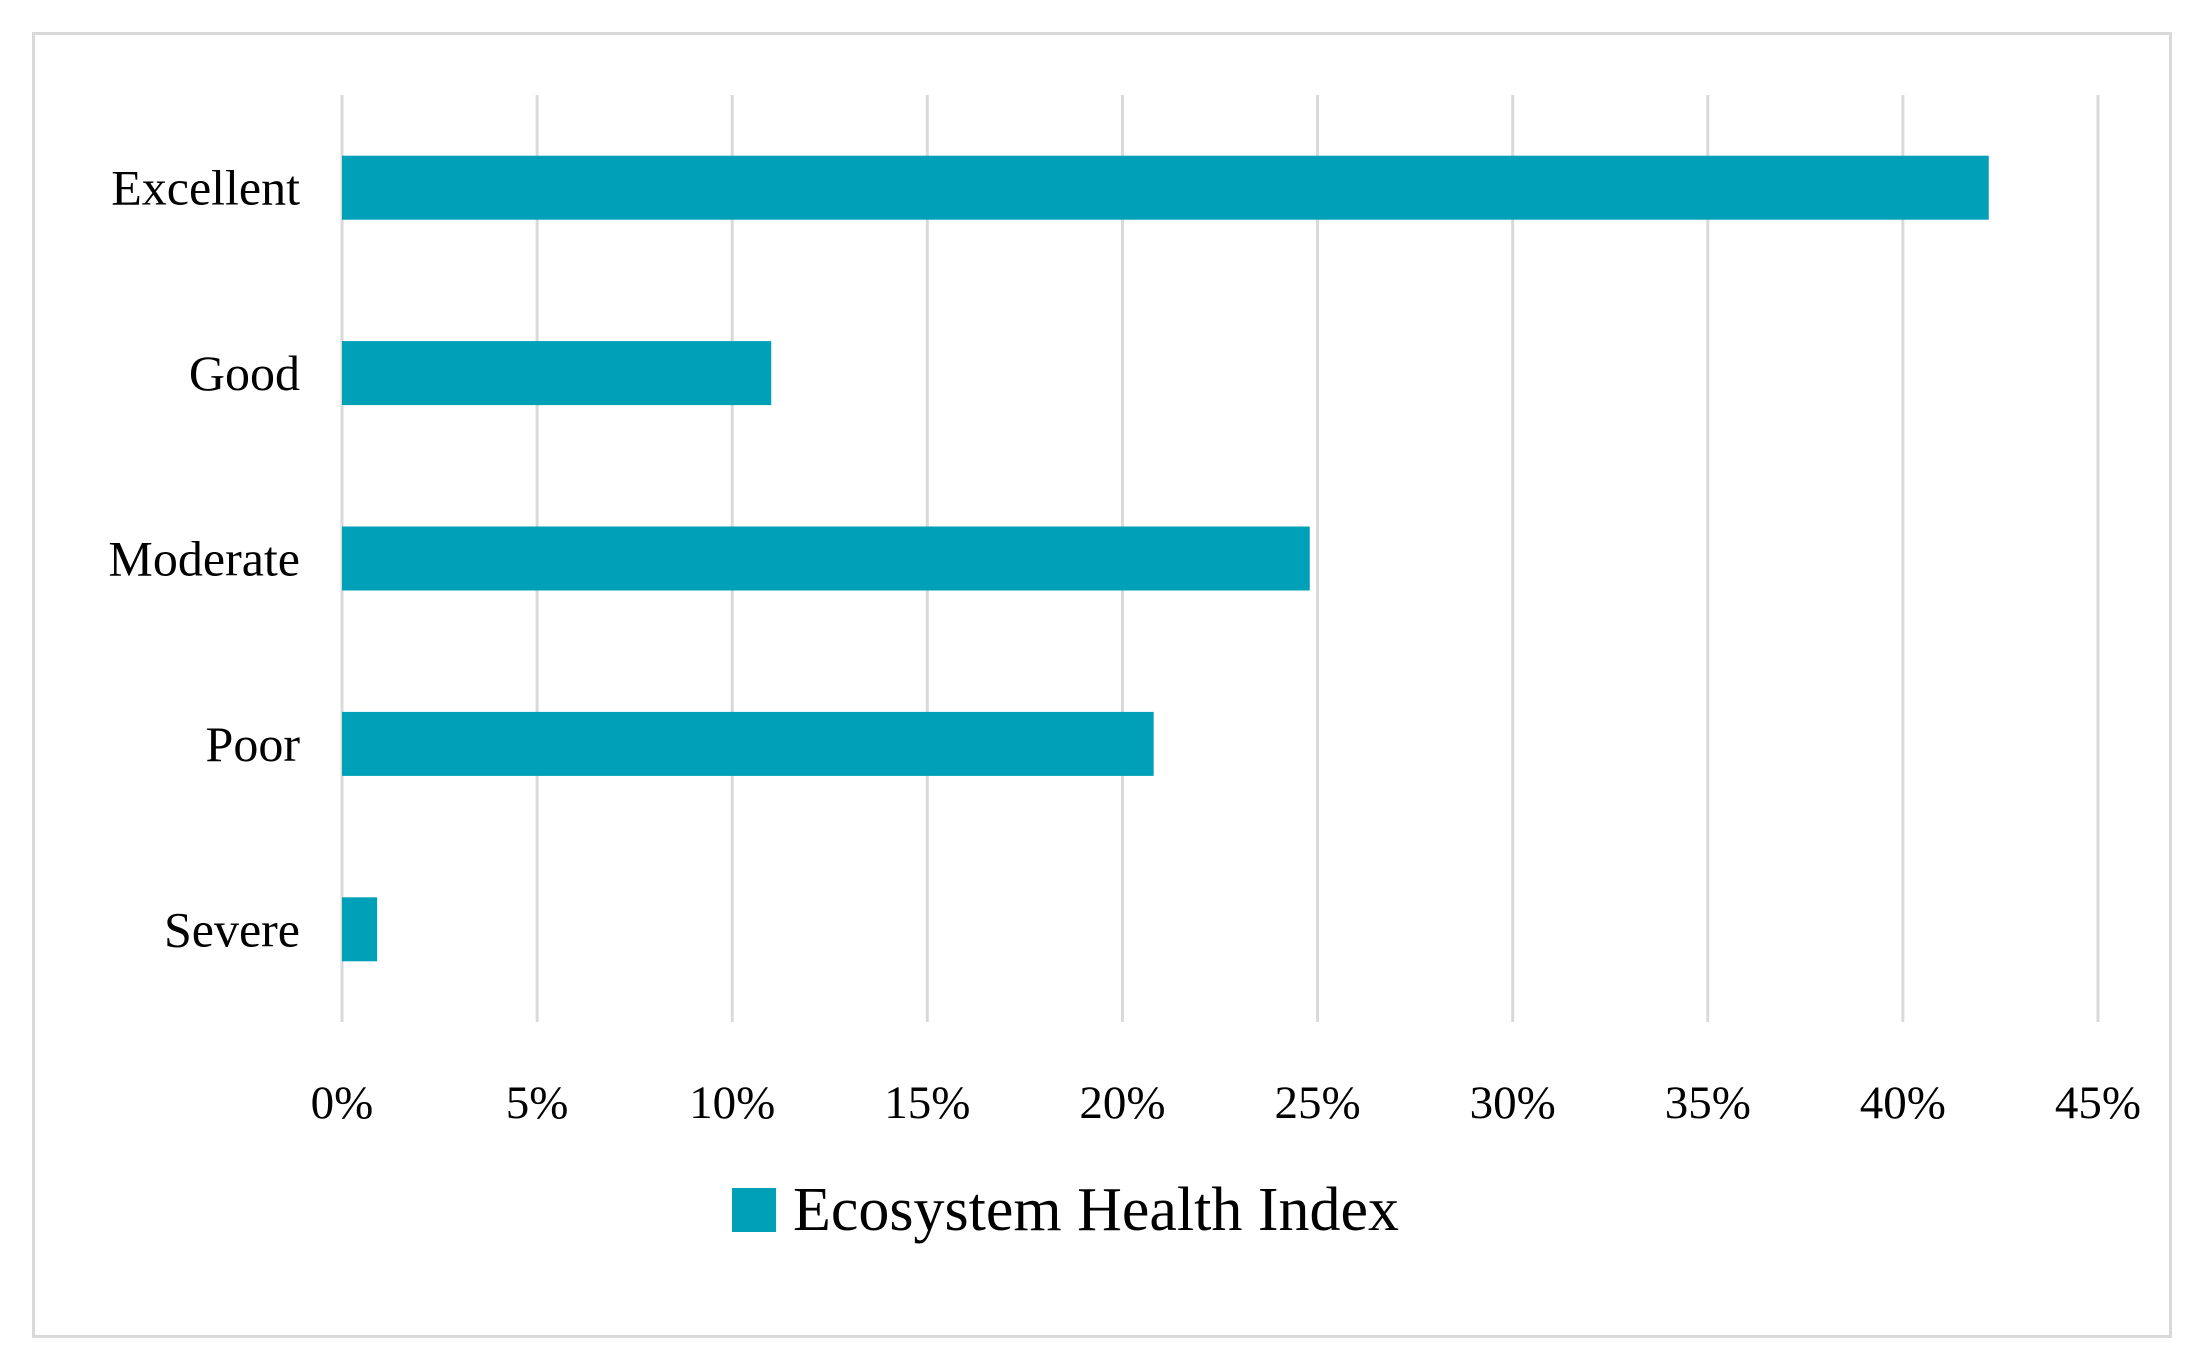 The width and height of the screenshot is (2204, 1370). I want to click on category-label: Good, so click(244, 373).